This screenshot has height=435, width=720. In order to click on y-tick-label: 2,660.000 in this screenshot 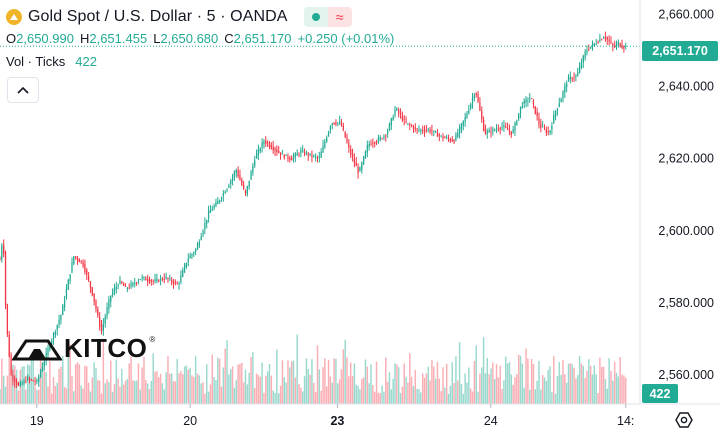, I will do `click(686, 14)`.